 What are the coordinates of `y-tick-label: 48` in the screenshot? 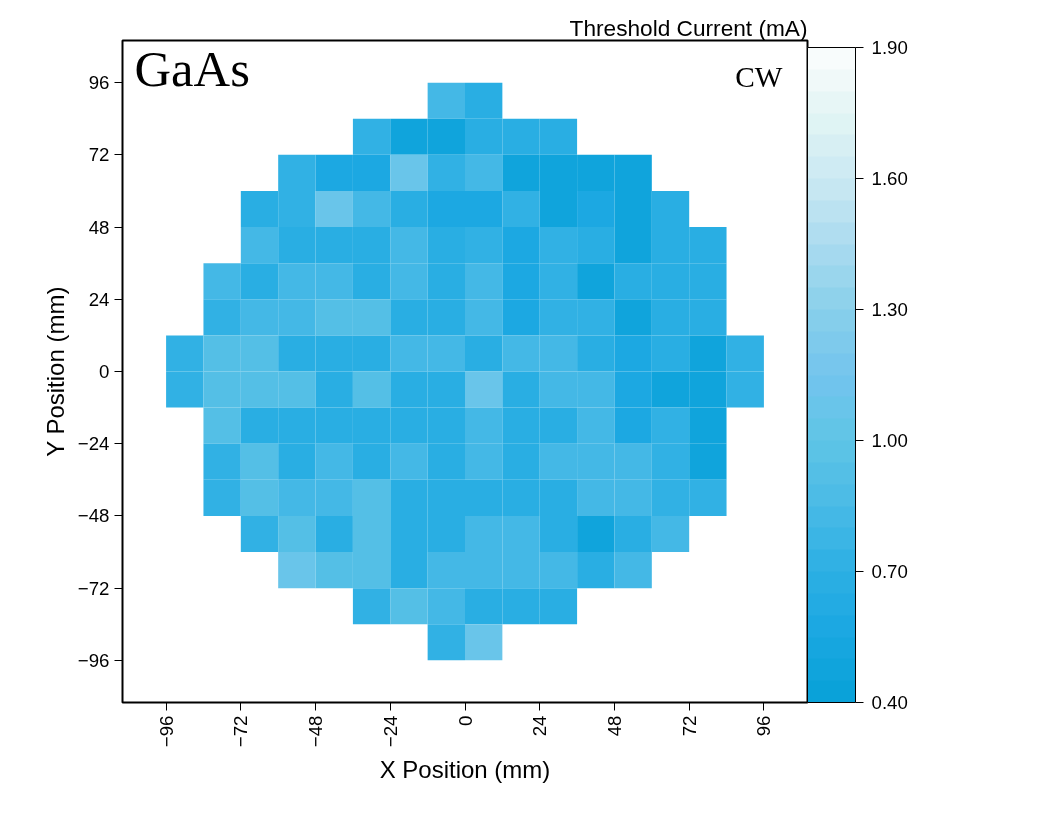 It's located at (99, 227).